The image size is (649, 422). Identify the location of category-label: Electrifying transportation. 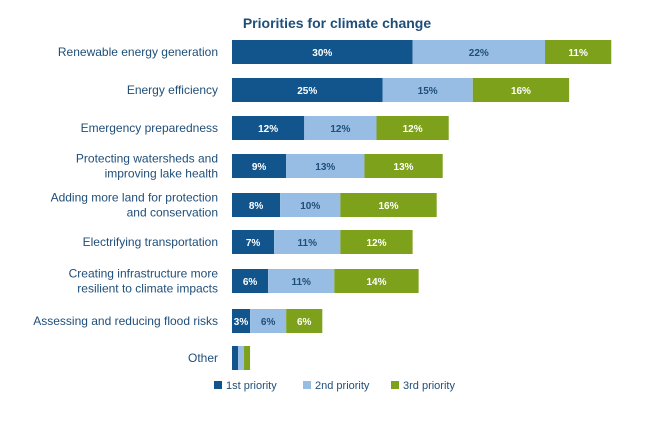
(150, 242).